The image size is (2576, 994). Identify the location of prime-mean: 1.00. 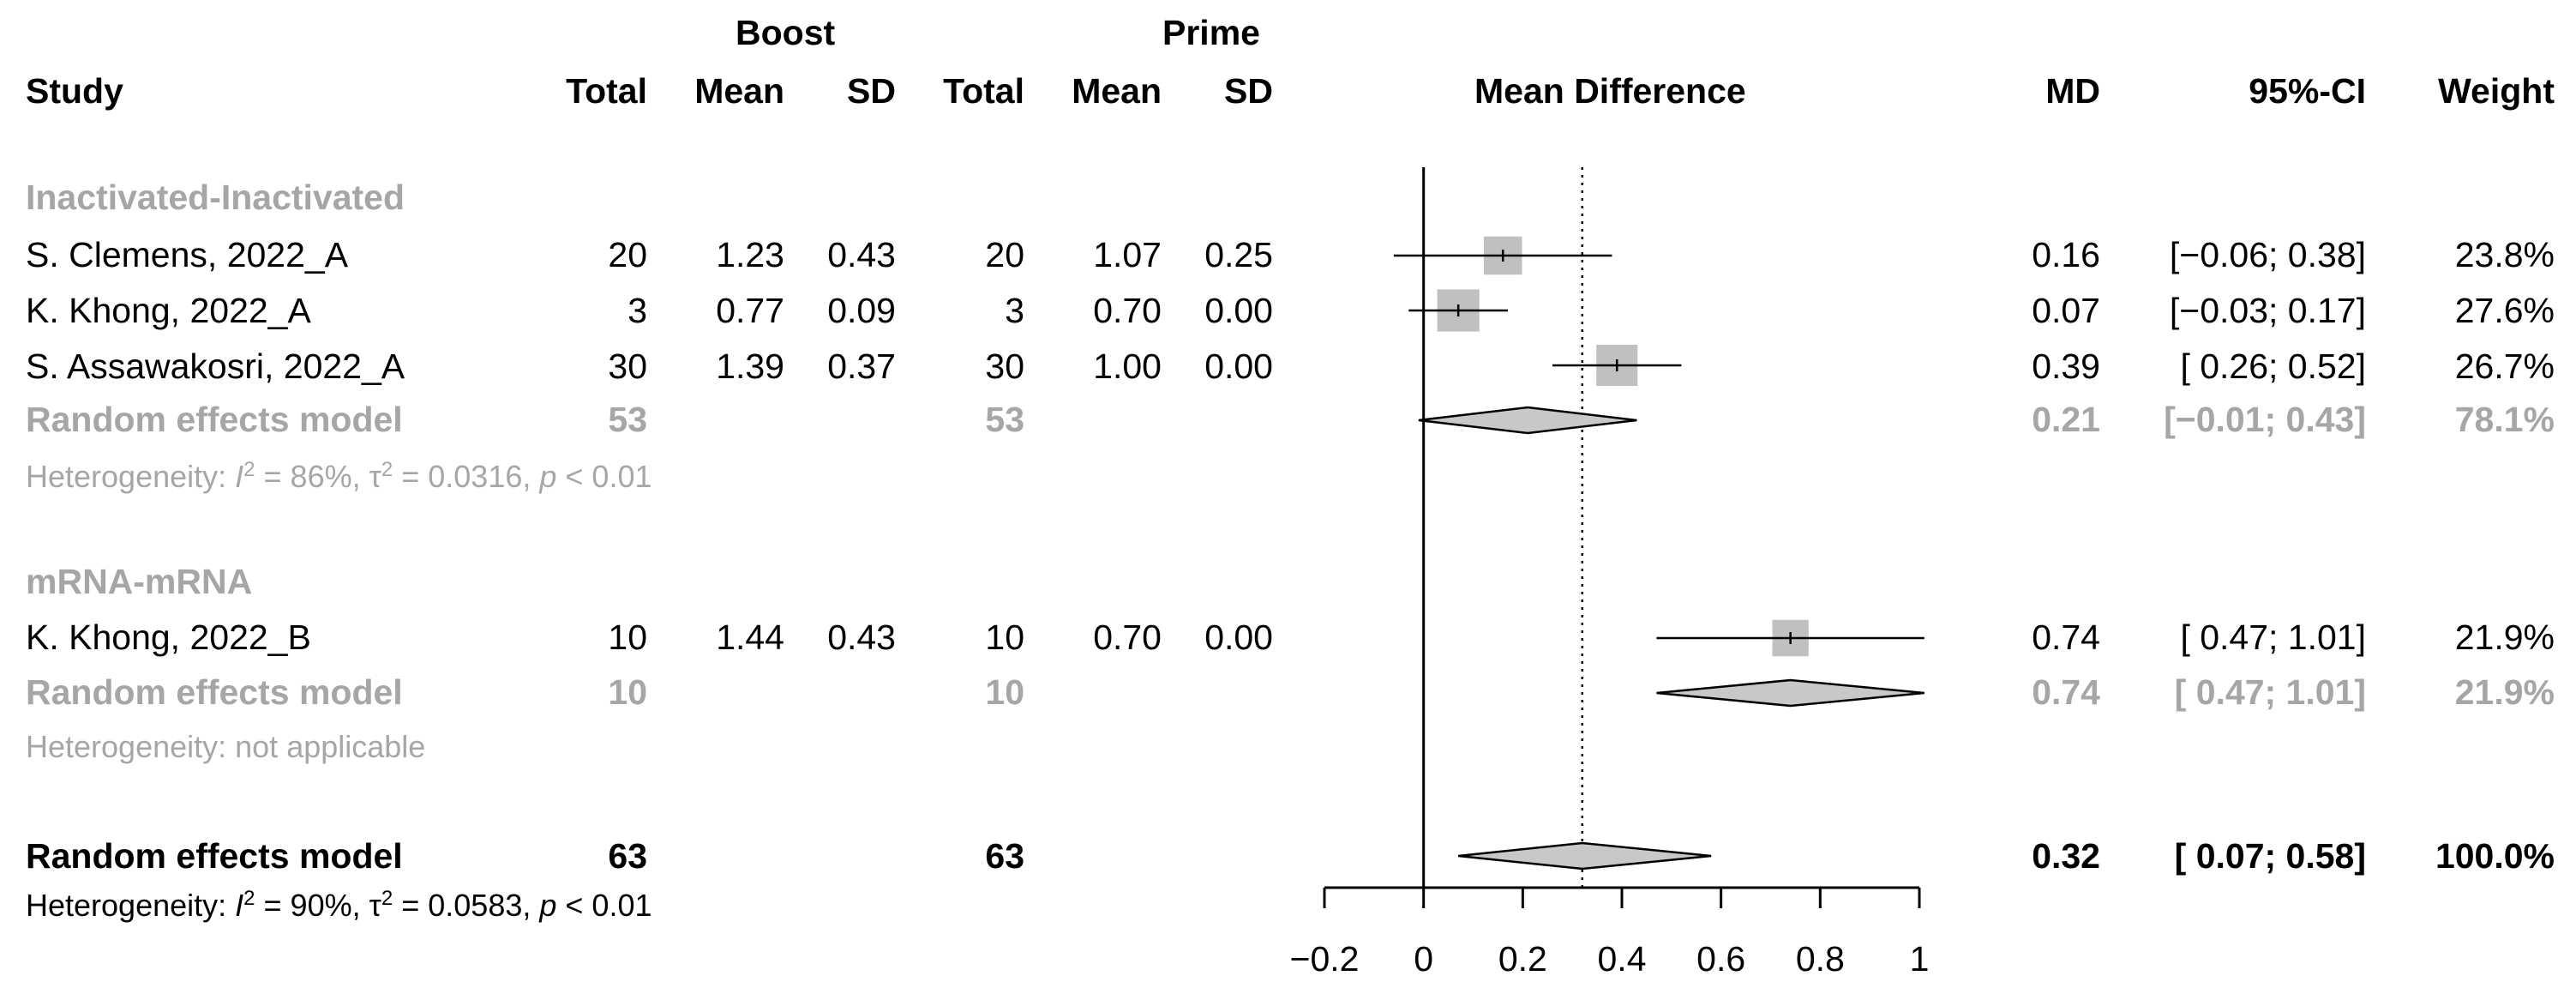
(1127, 366).